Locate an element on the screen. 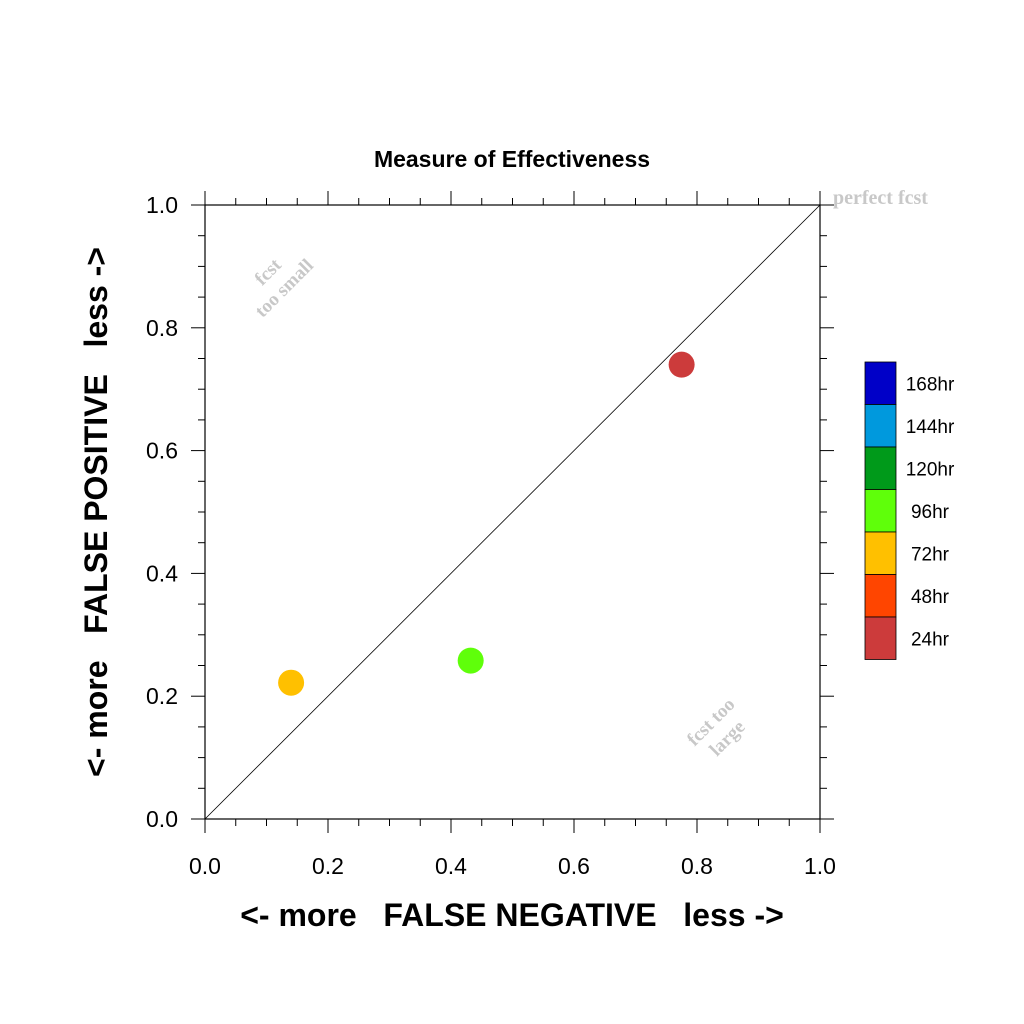  legend-swatch-72hr is located at coordinates (880, 553).